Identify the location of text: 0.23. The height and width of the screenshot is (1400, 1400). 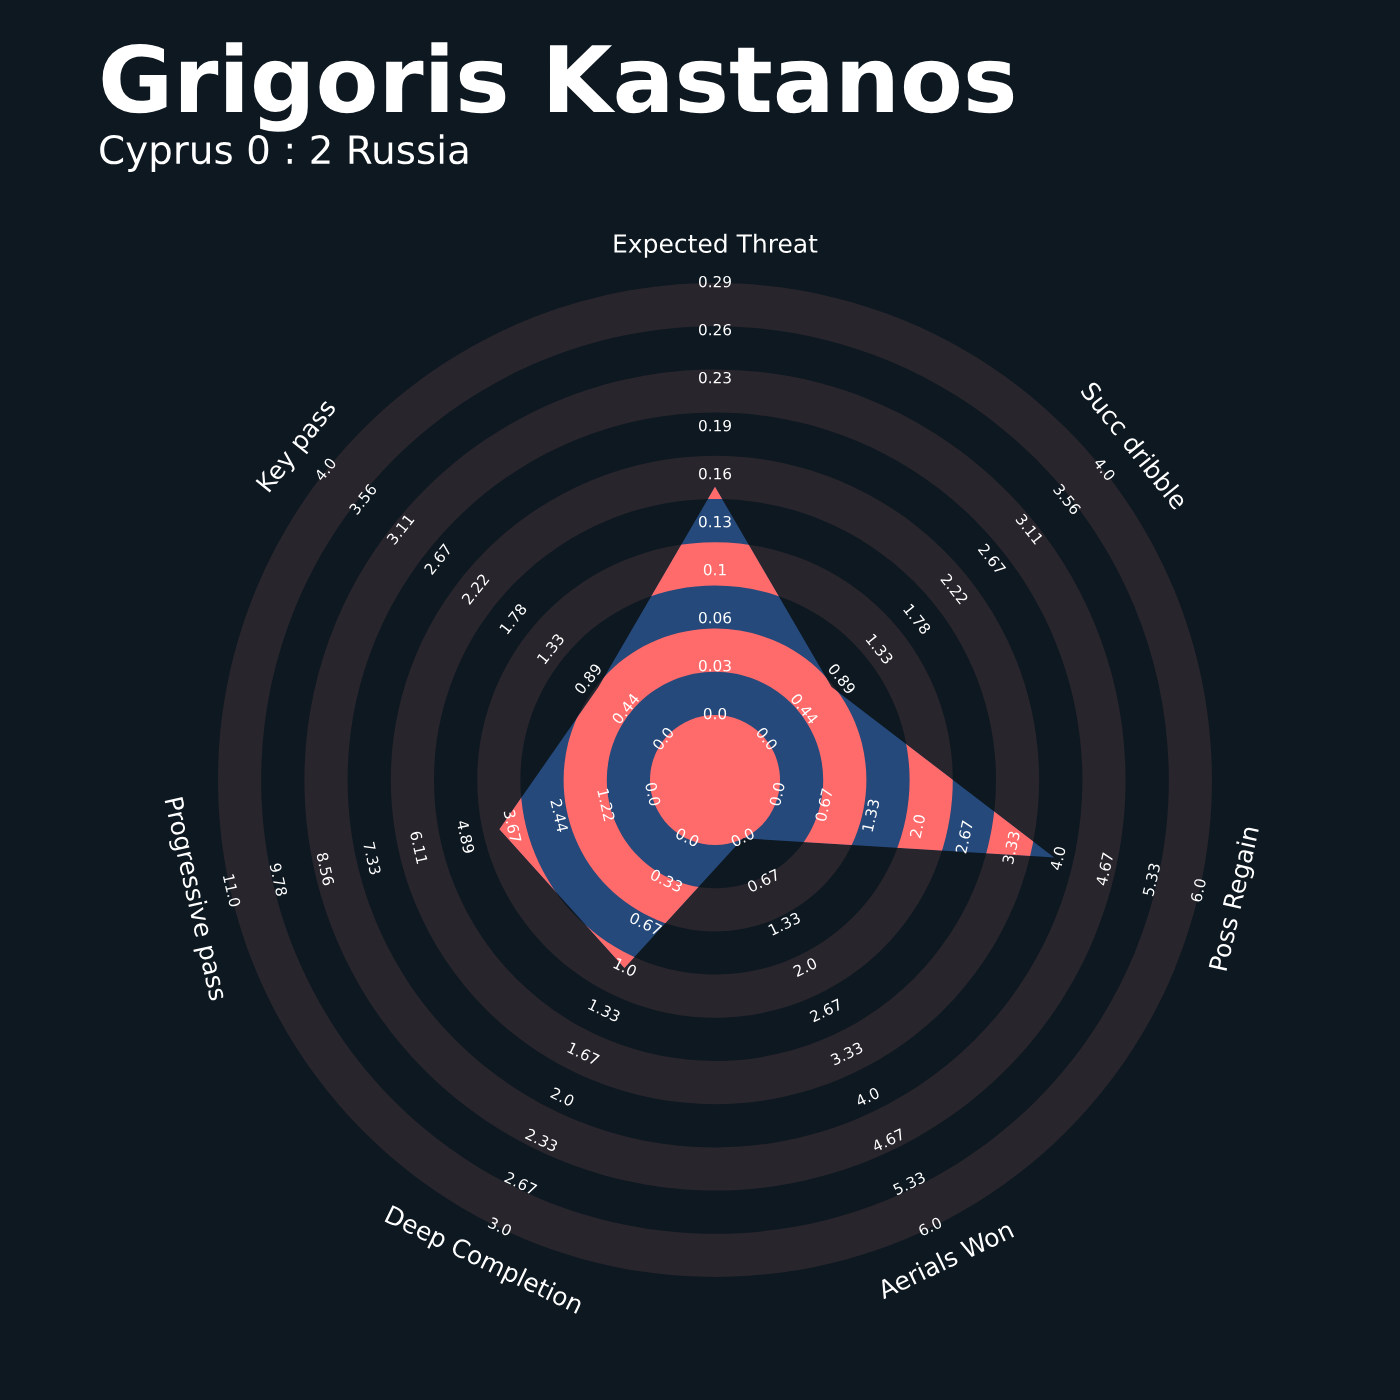
(715, 377).